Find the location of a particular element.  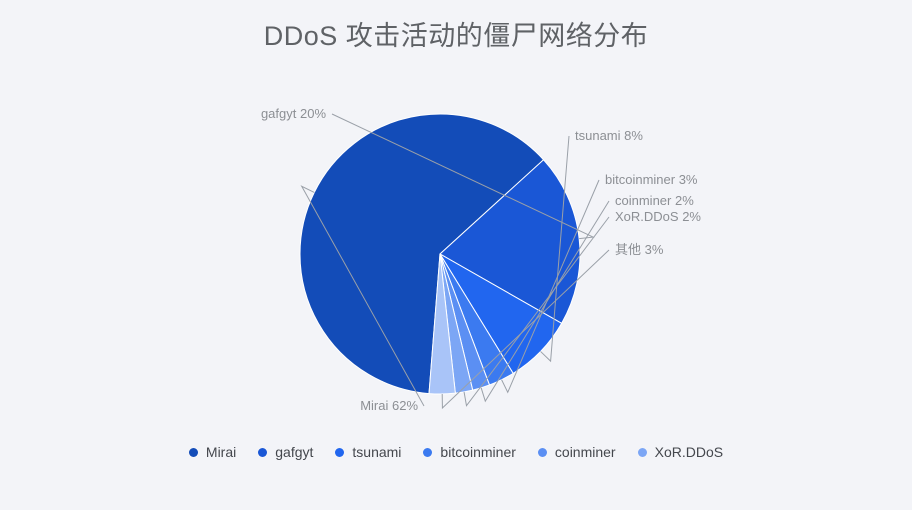

legend-label: Mirai is located at coordinates (221, 452).